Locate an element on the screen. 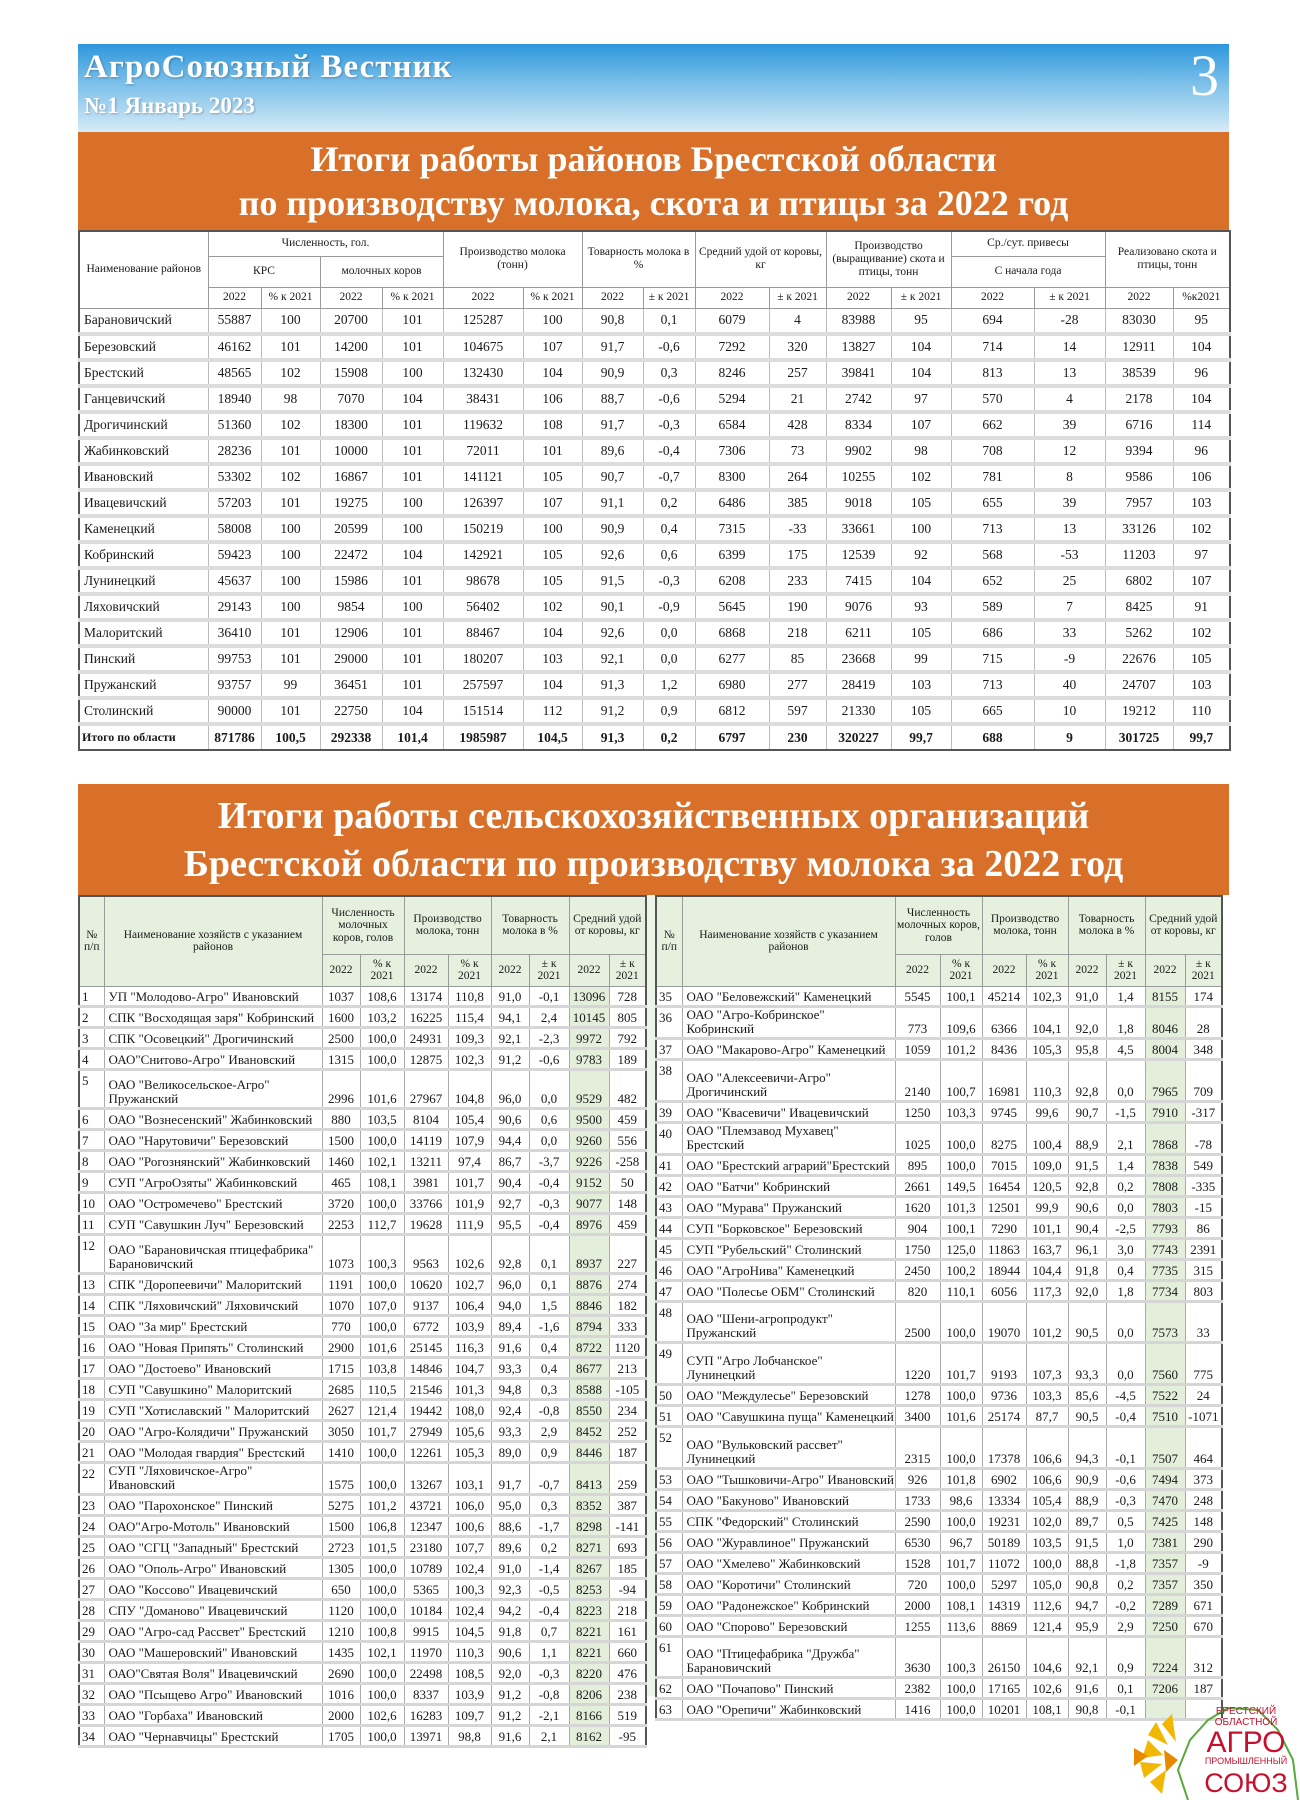 Image resolution: width=1300 pixels, height=1800 pixels. cell: 33766 is located at coordinates (426, 1203).